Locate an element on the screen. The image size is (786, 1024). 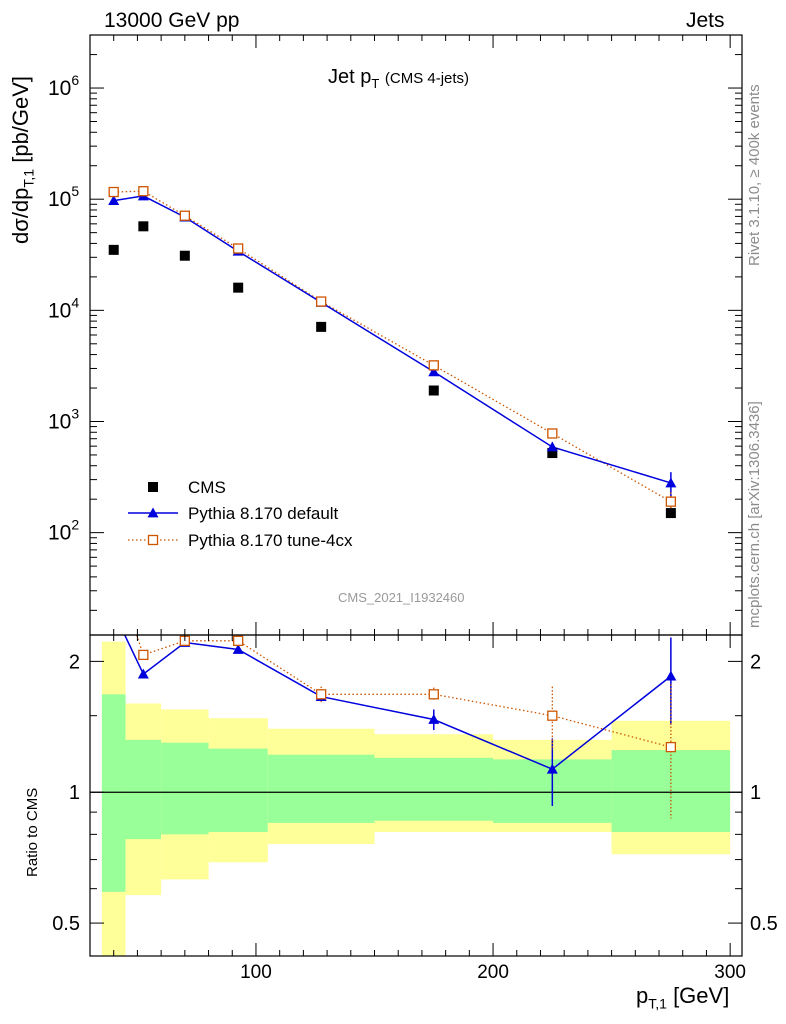
xlabel-sub: T,1 is located at coordinates (657, 1003).